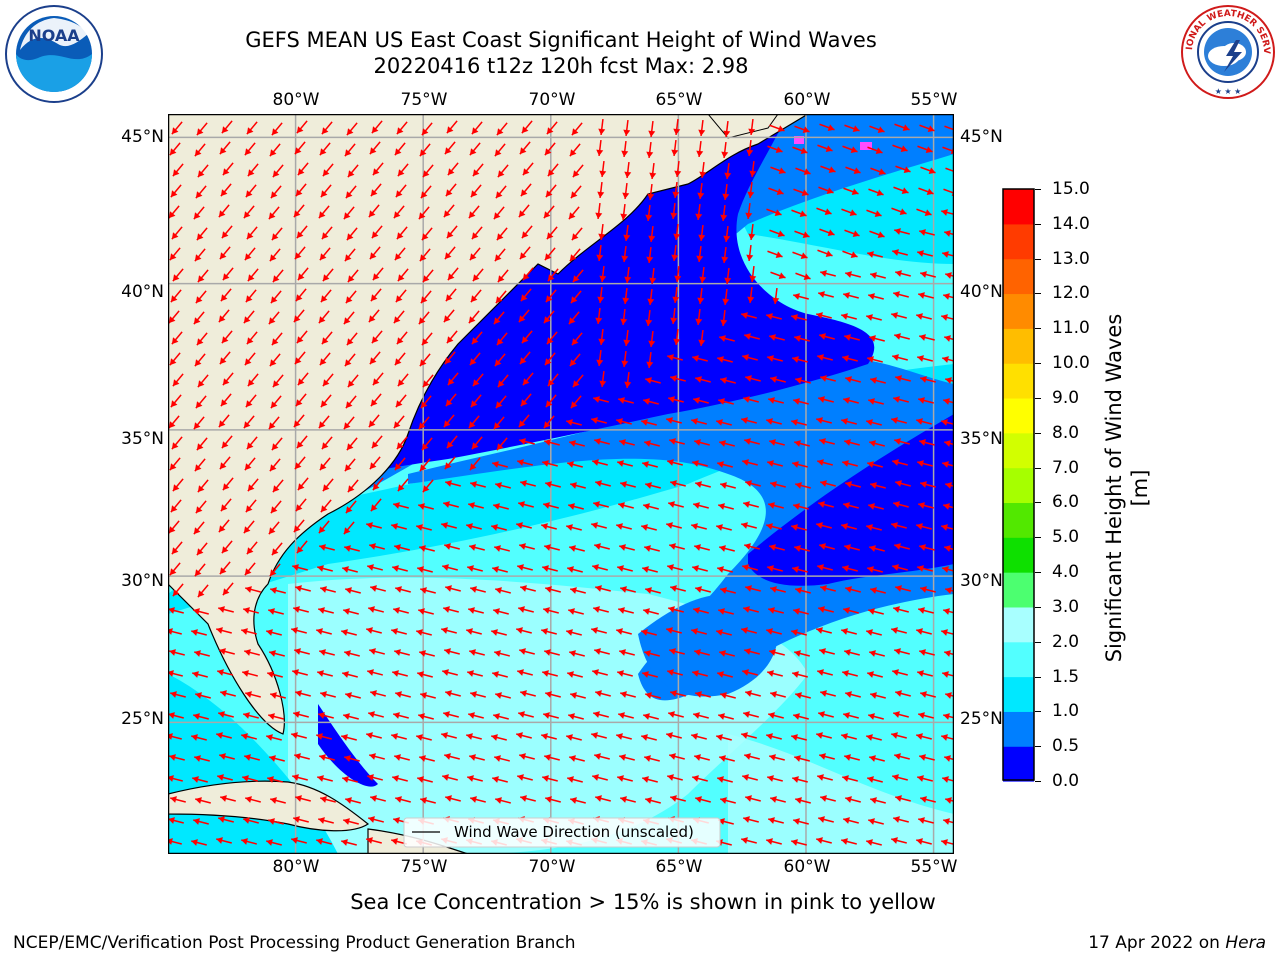  Describe the element at coordinates (981, 581) in the screenshot. I see `lat-tick-right: 30°N` at that location.